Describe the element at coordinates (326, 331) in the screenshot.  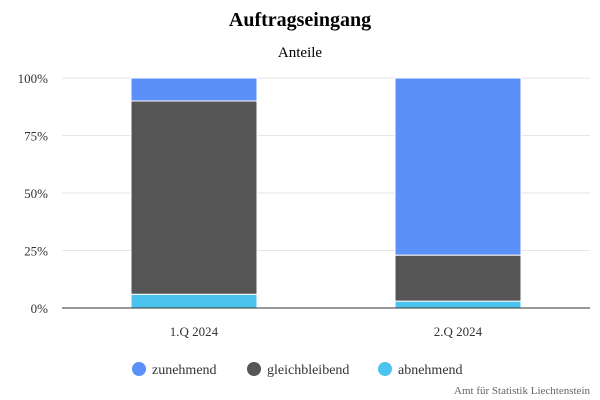
I see `x-axis-ticks: 1.Q 2024 2.Q 2024` at that location.